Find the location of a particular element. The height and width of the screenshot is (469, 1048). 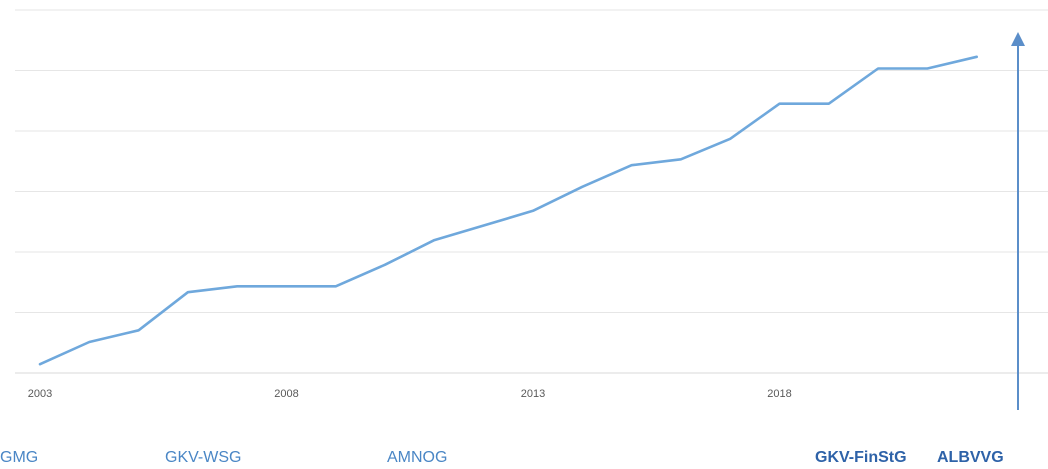

x-tick-label: 2013 is located at coordinates (533, 394).